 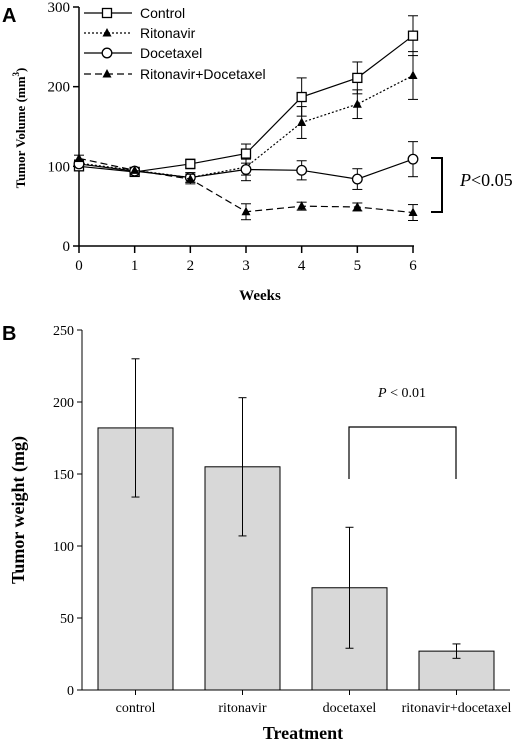 What do you see at coordinates (303, 733) in the screenshot?
I see `panel-b-x-axis-title: Treatment` at bounding box center [303, 733].